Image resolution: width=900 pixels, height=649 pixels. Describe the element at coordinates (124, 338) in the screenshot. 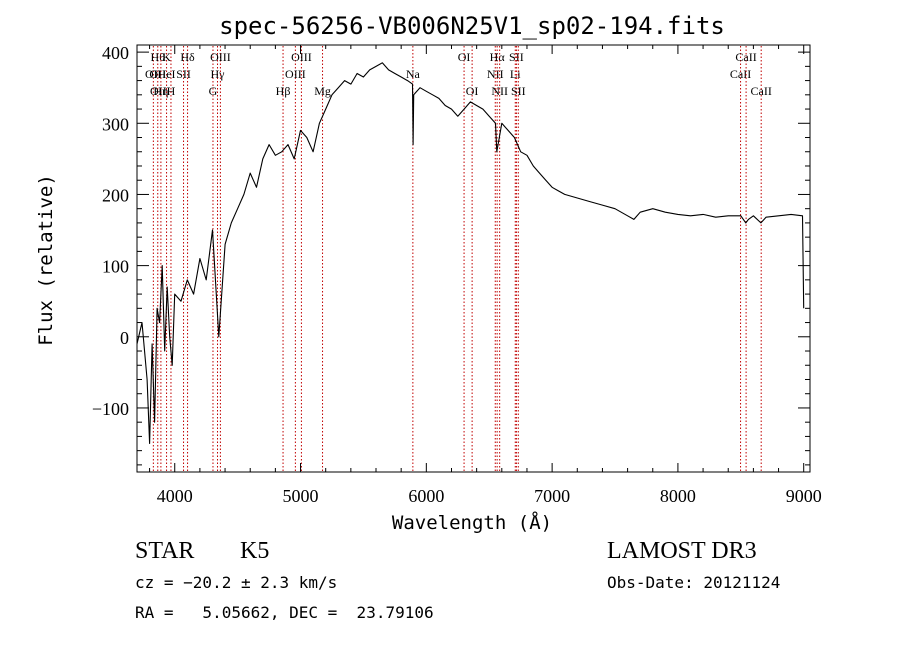

I see `y-tick-label: 0` at that location.